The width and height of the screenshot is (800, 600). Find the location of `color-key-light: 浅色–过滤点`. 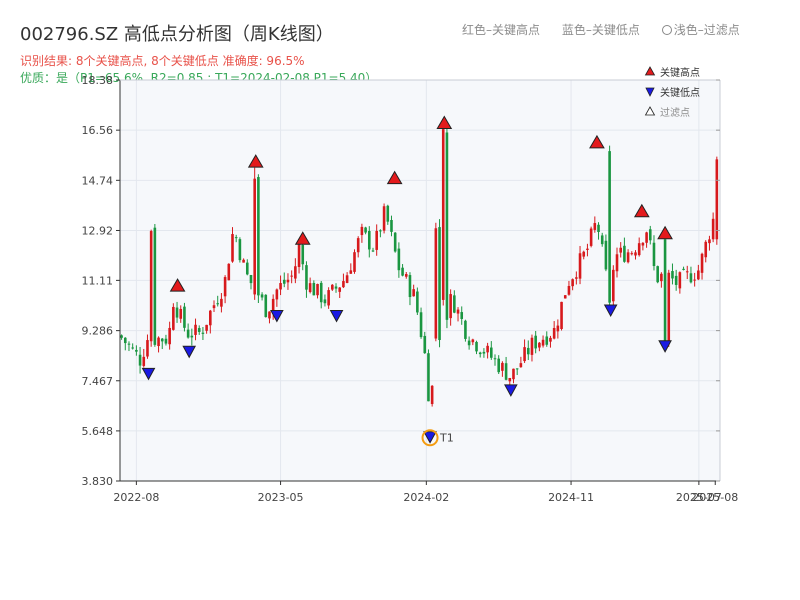

color-key-light: 浅色–过滤点 is located at coordinates (700, 30).